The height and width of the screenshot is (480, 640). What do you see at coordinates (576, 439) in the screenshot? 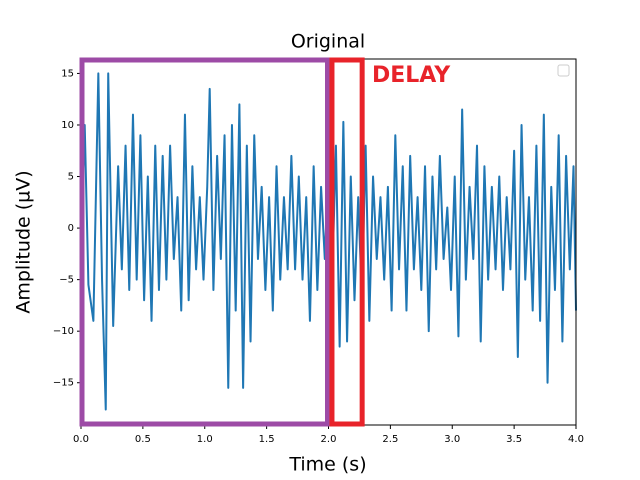
I see `x-tick-label: 4.0` at bounding box center [576, 439].